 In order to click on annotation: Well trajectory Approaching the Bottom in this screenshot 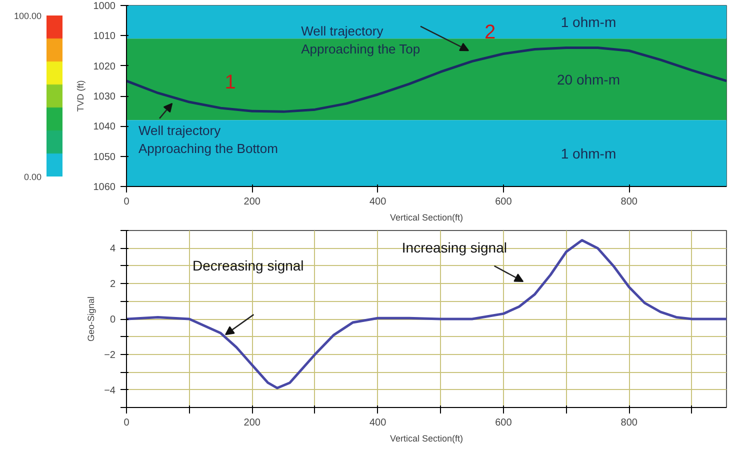, I will do `click(208, 139)`.